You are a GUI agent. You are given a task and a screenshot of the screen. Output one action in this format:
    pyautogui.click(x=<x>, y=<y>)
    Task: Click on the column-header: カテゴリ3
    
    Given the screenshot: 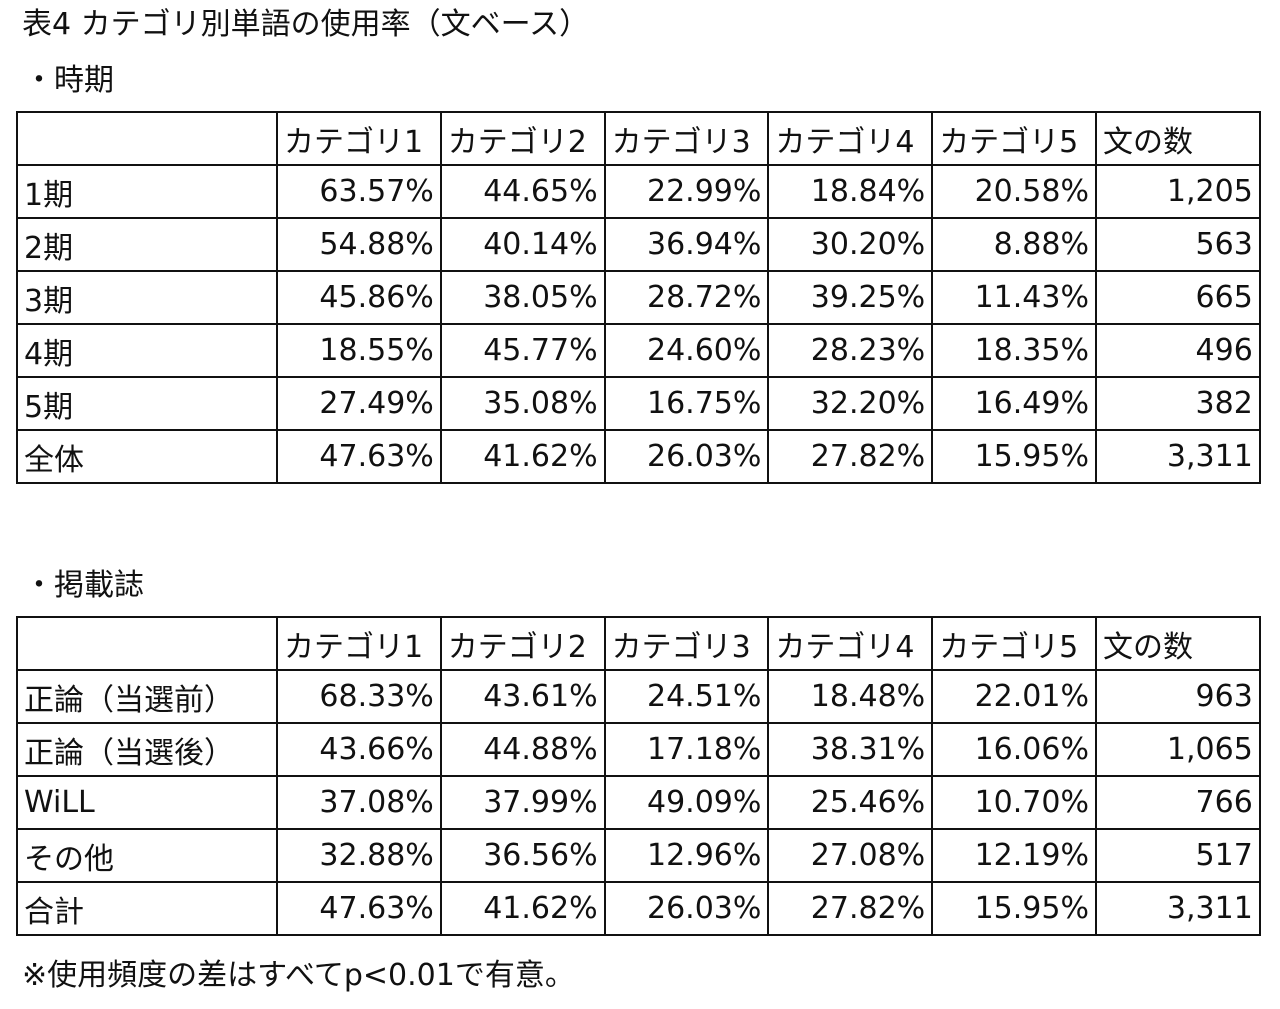 What is the action you would take?
    pyautogui.click(x=686, y=643)
    